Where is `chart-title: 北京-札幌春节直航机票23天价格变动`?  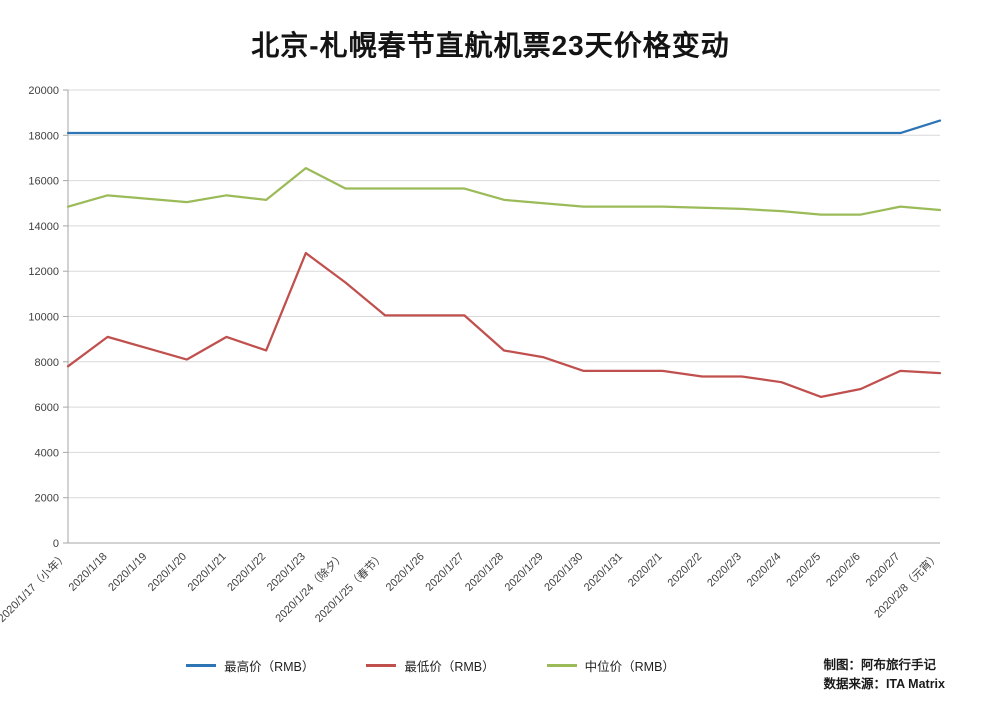
chart-title: 北京-札幌春节直航机票23天价格变动 is located at coordinates (490, 45).